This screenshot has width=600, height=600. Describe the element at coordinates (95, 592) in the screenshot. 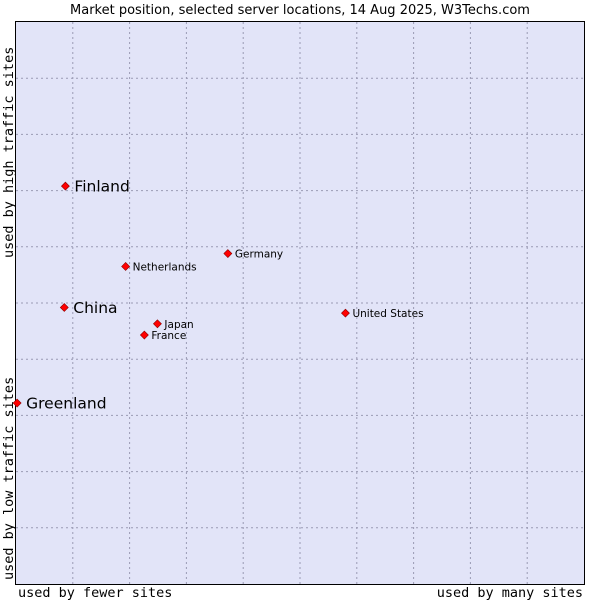

I see `x-axis-label-left: used by fewer sites` at that location.